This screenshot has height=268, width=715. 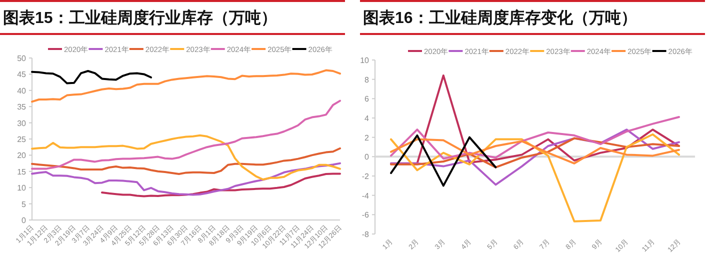 I want to click on y-tick-label: 2, so click(x=367, y=137).